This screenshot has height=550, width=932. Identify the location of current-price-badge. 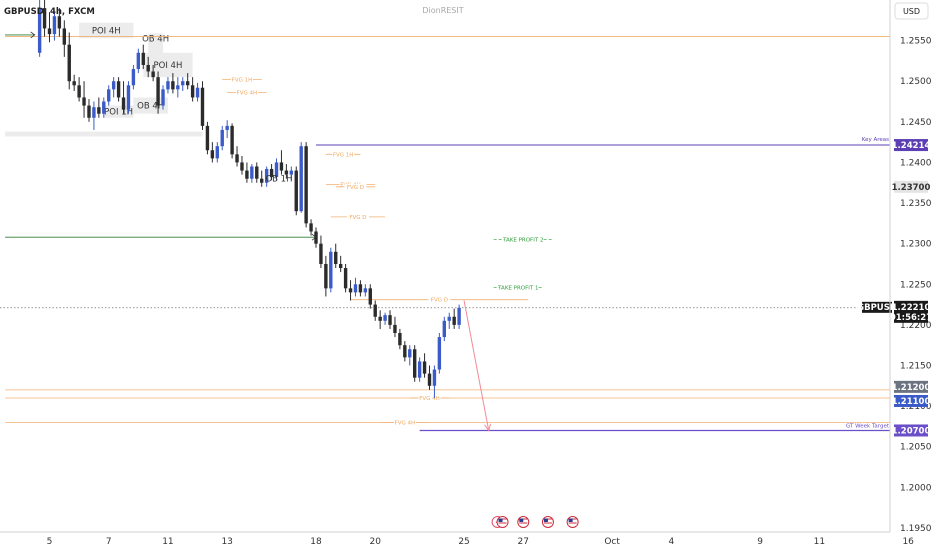
(911, 311).